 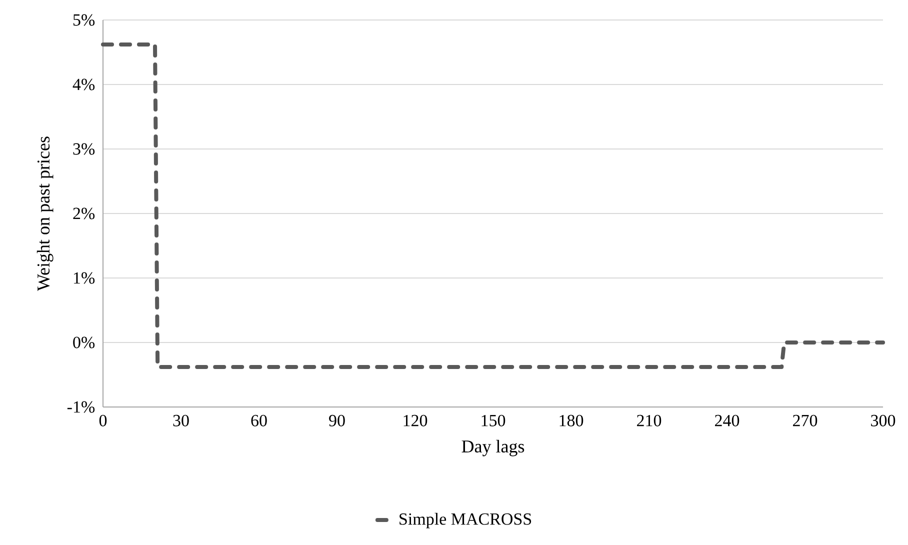 I want to click on y-axis-title: Weight on past prices, so click(x=45, y=213).